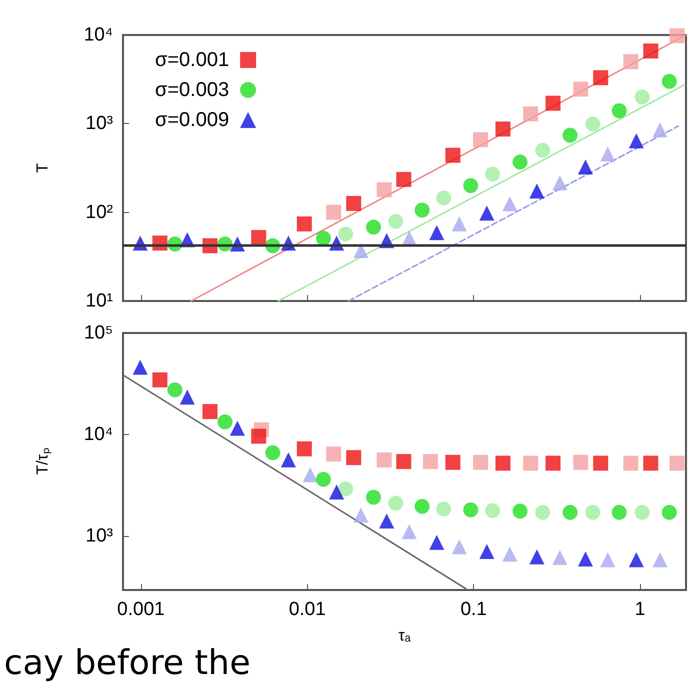  What do you see at coordinates (99, 301) in the screenshot?
I see `y-tick-label: 10¹` at bounding box center [99, 301].